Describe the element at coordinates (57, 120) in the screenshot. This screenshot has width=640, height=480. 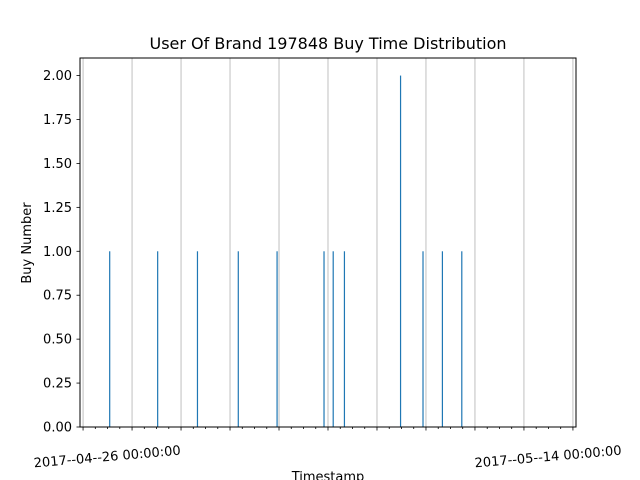
I see `y-tick-label: 1.75` at that location.